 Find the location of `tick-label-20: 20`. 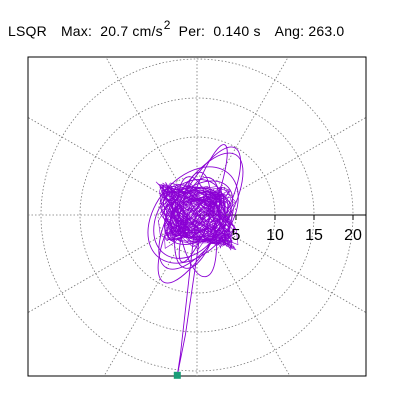

tick-label-20: 20 is located at coordinates (353, 235).